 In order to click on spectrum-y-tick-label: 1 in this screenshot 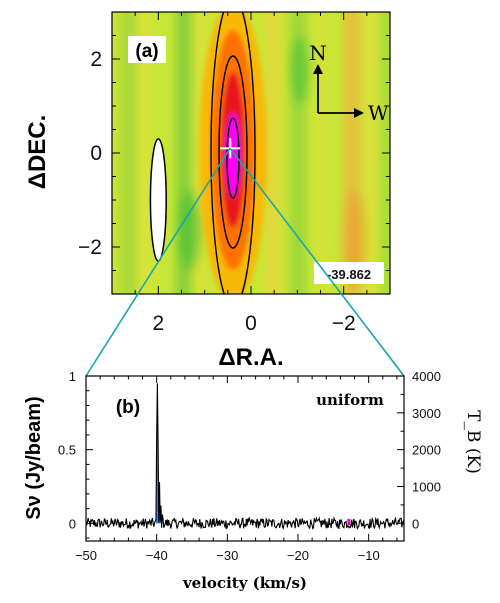, I will do `click(72, 376)`.